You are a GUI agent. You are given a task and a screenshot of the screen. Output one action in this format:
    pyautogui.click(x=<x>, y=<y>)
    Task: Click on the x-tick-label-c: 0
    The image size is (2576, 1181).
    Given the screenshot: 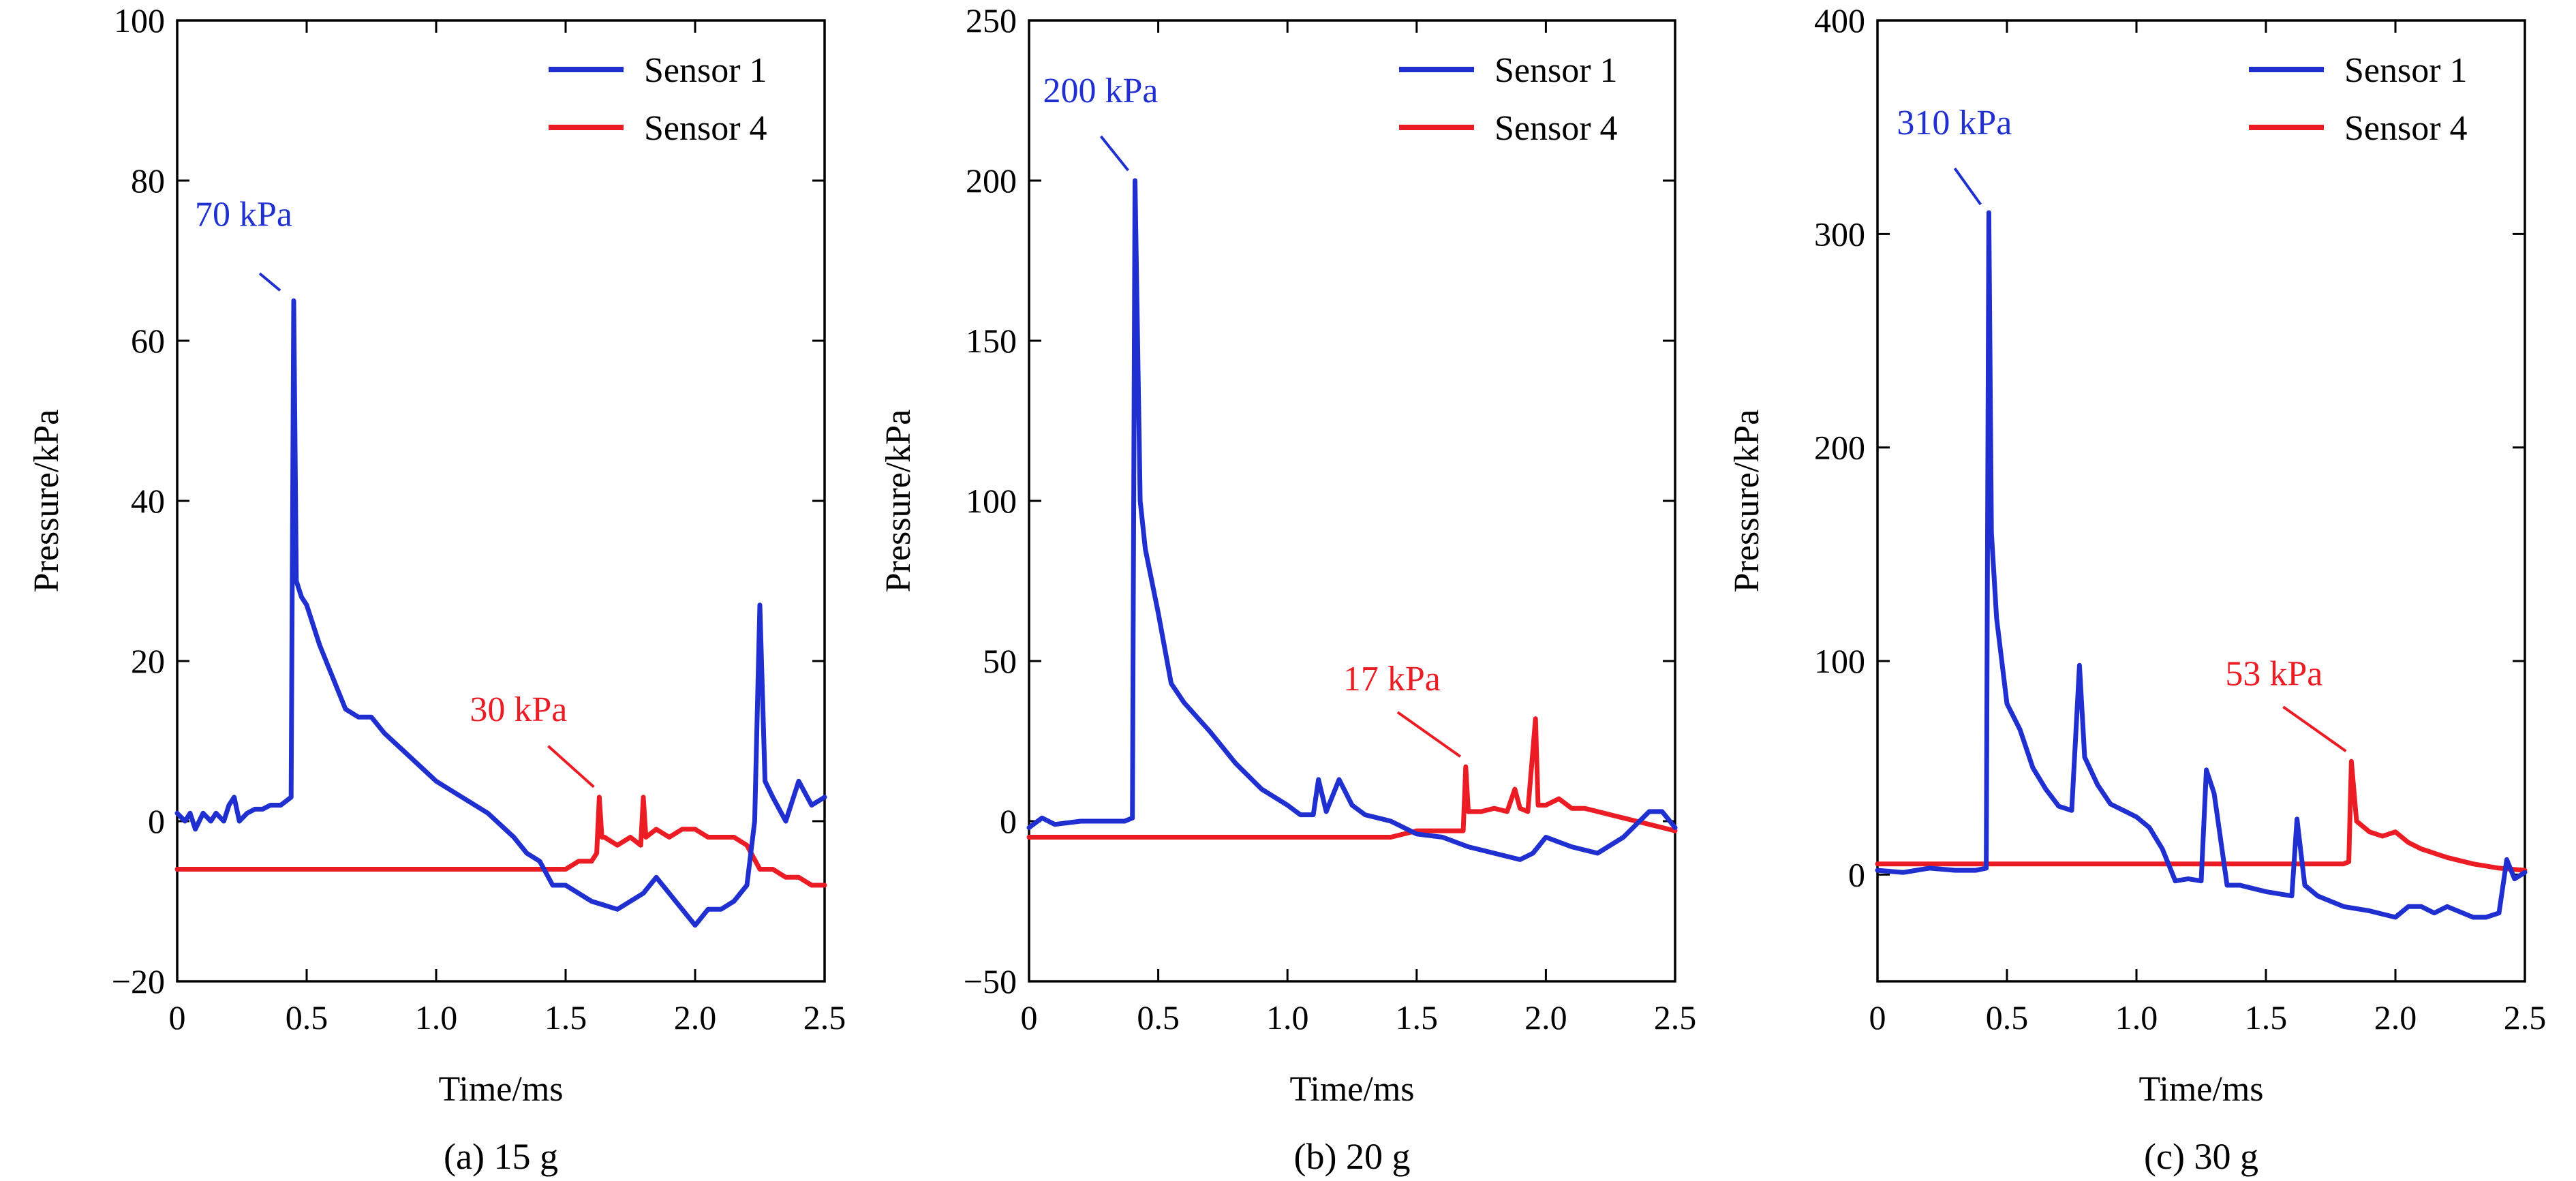 What is the action you would take?
    pyautogui.click(x=1877, y=1018)
    